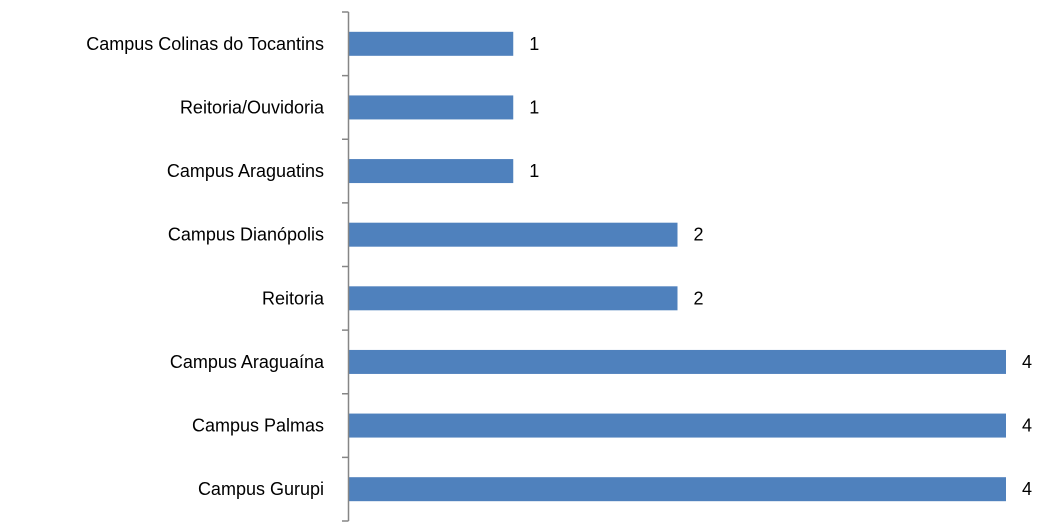 This screenshot has width=1037, height=532. Describe the element at coordinates (261, 489) in the screenshot. I see `category-label: Campus Gurupi` at that location.